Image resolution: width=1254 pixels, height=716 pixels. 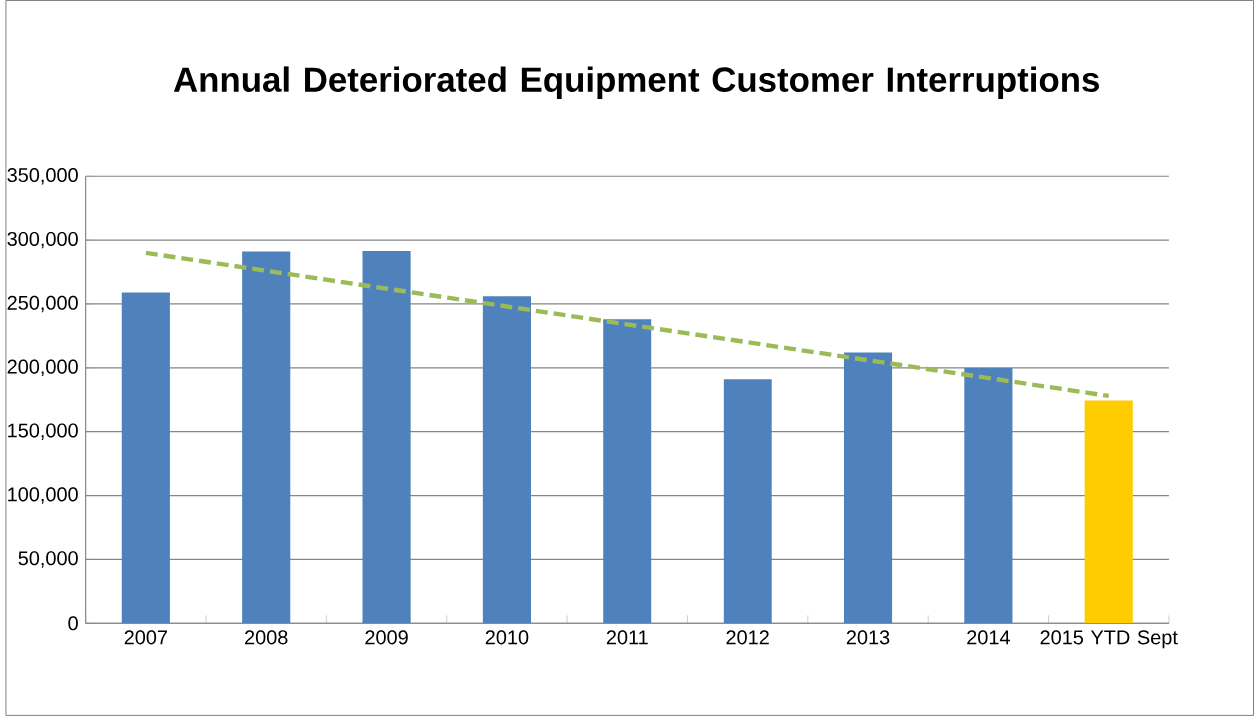 I want to click on y-tick-label: 200,000, so click(x=42, y=368).